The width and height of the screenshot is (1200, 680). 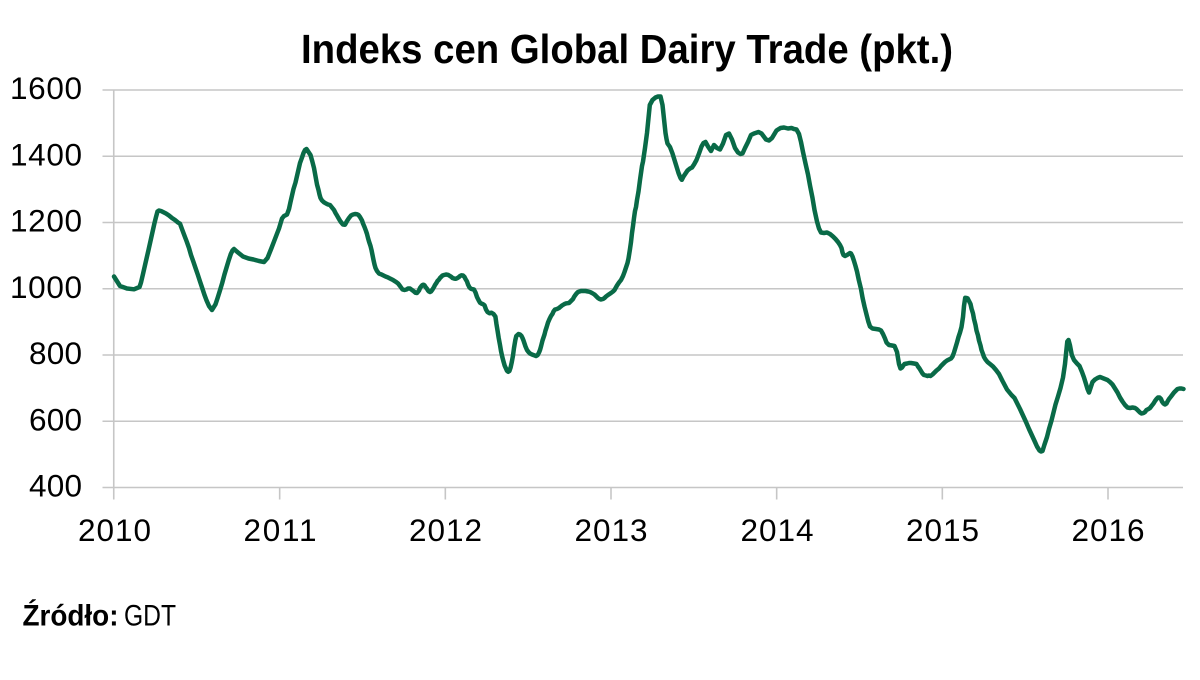 What do you see at coordinates (627, 49) in the screenshot?
I see `svg-text:Indeks cen Global Dairy Trade: Indeks cen Global Dairy Trade (pkt.)` at bounding box center [627, 49].